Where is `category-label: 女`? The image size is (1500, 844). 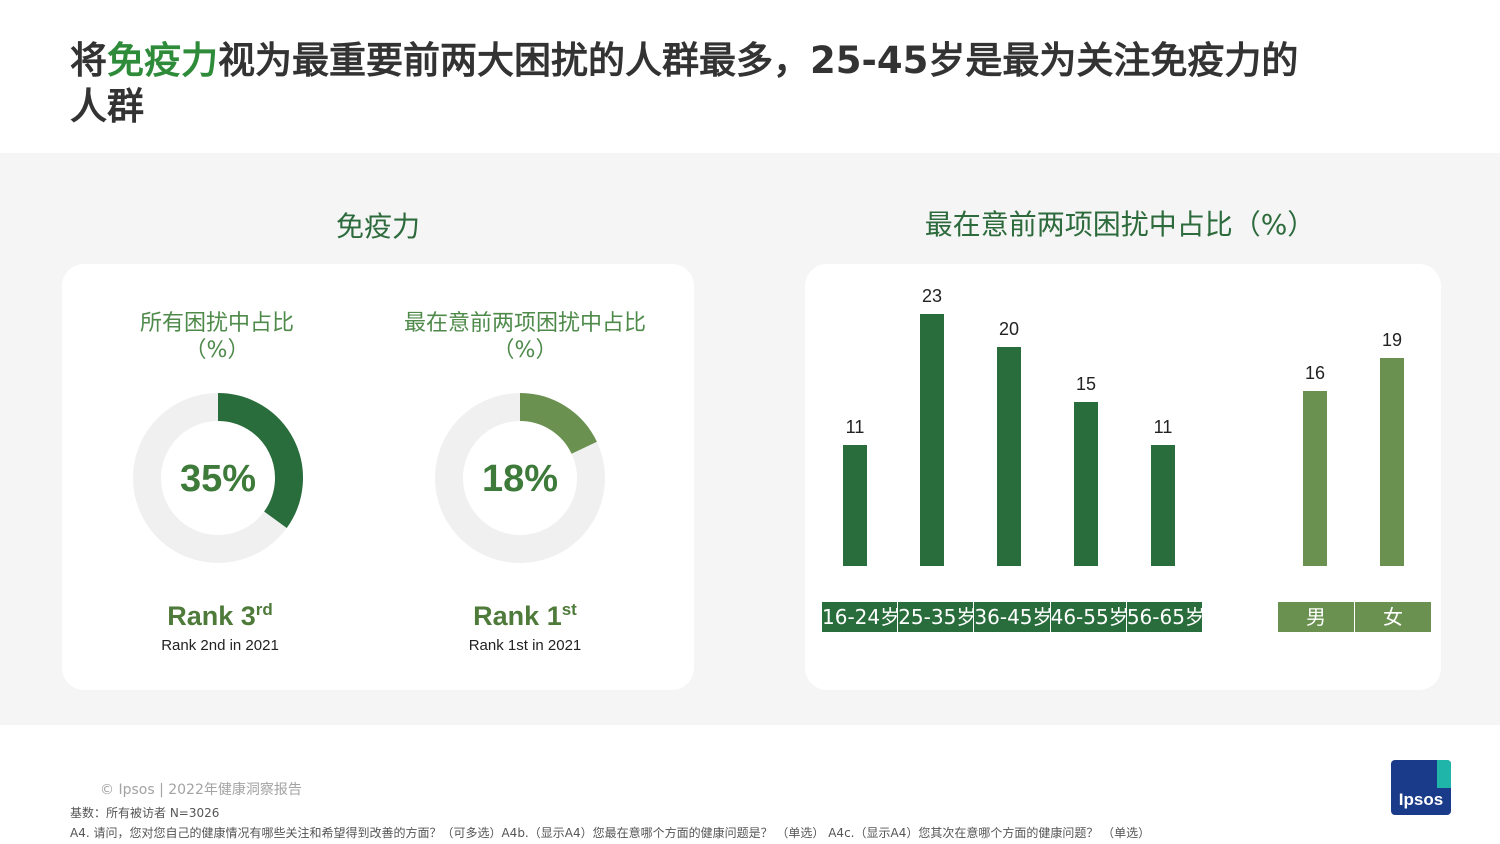 category-label: 女 is located at coordinates (1393, 617).